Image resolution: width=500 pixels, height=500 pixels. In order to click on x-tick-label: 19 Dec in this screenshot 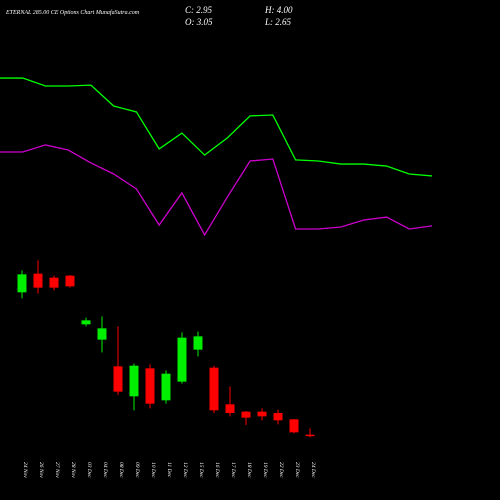, I will do `click(265, 470)`.